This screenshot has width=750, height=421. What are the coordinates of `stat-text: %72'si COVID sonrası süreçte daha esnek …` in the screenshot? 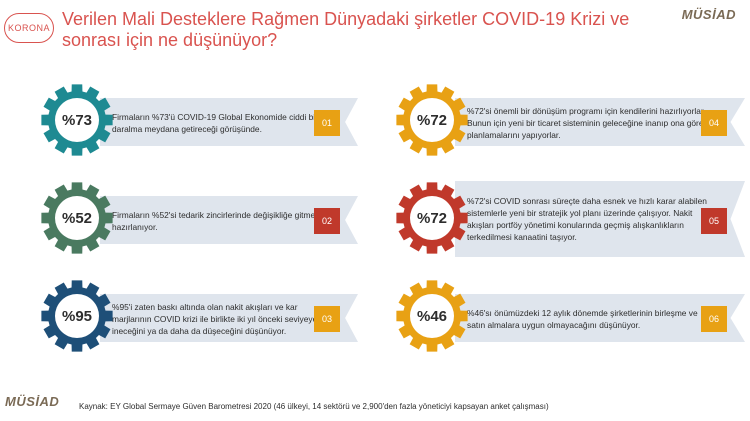 It's located at (587, 219).